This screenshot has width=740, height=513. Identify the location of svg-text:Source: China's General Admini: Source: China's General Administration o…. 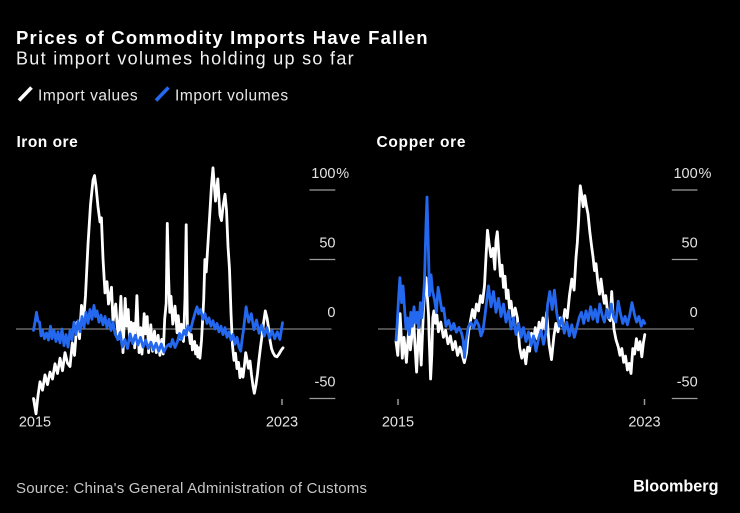
(191, 488).